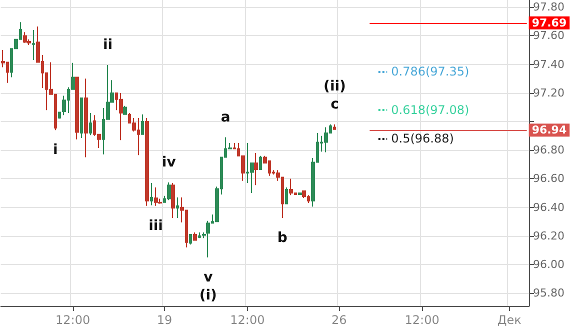 The width and height of the screenshot is (573, 332). Describe the element at coordinates (548, 64) in the screenshot. I see `y-tick-label: 97.40` at that location.